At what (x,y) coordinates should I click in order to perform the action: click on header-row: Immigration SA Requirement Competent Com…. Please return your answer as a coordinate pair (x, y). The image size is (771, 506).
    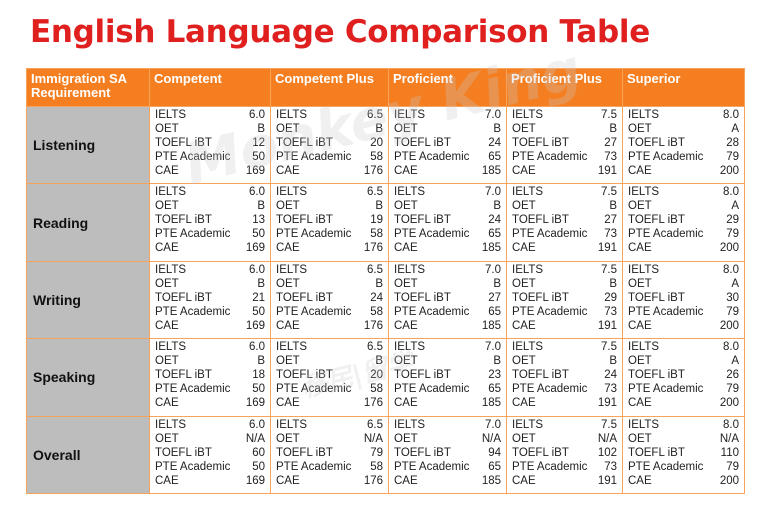
    Looking at the image, I should click on (385, 87).